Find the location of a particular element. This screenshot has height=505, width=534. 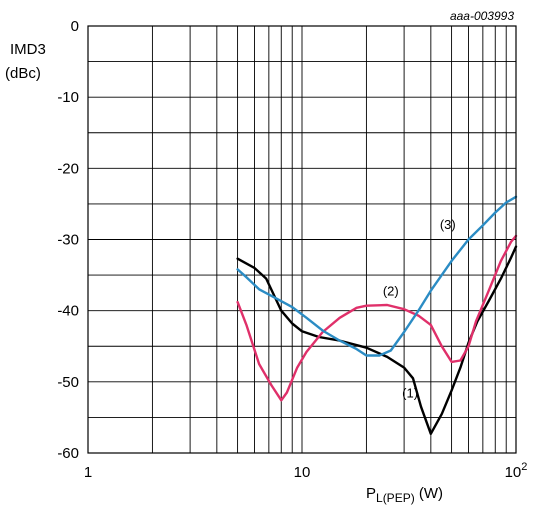

y-axis-label-line1: IMD3 is located at coordinates (28, 49).